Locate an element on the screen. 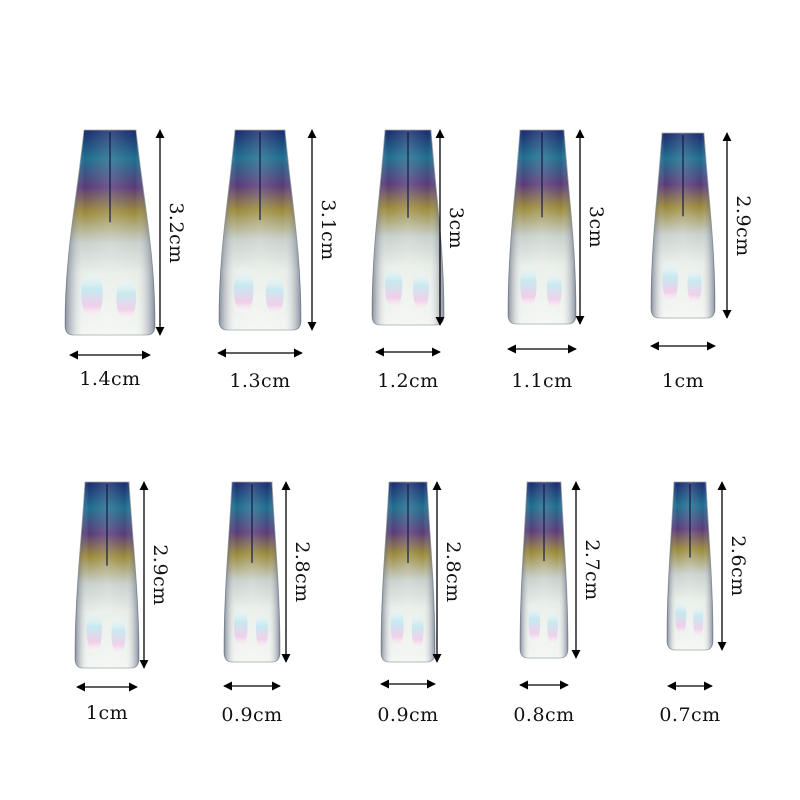  length-label: 3.1cm is located at coordinates (328, 230).